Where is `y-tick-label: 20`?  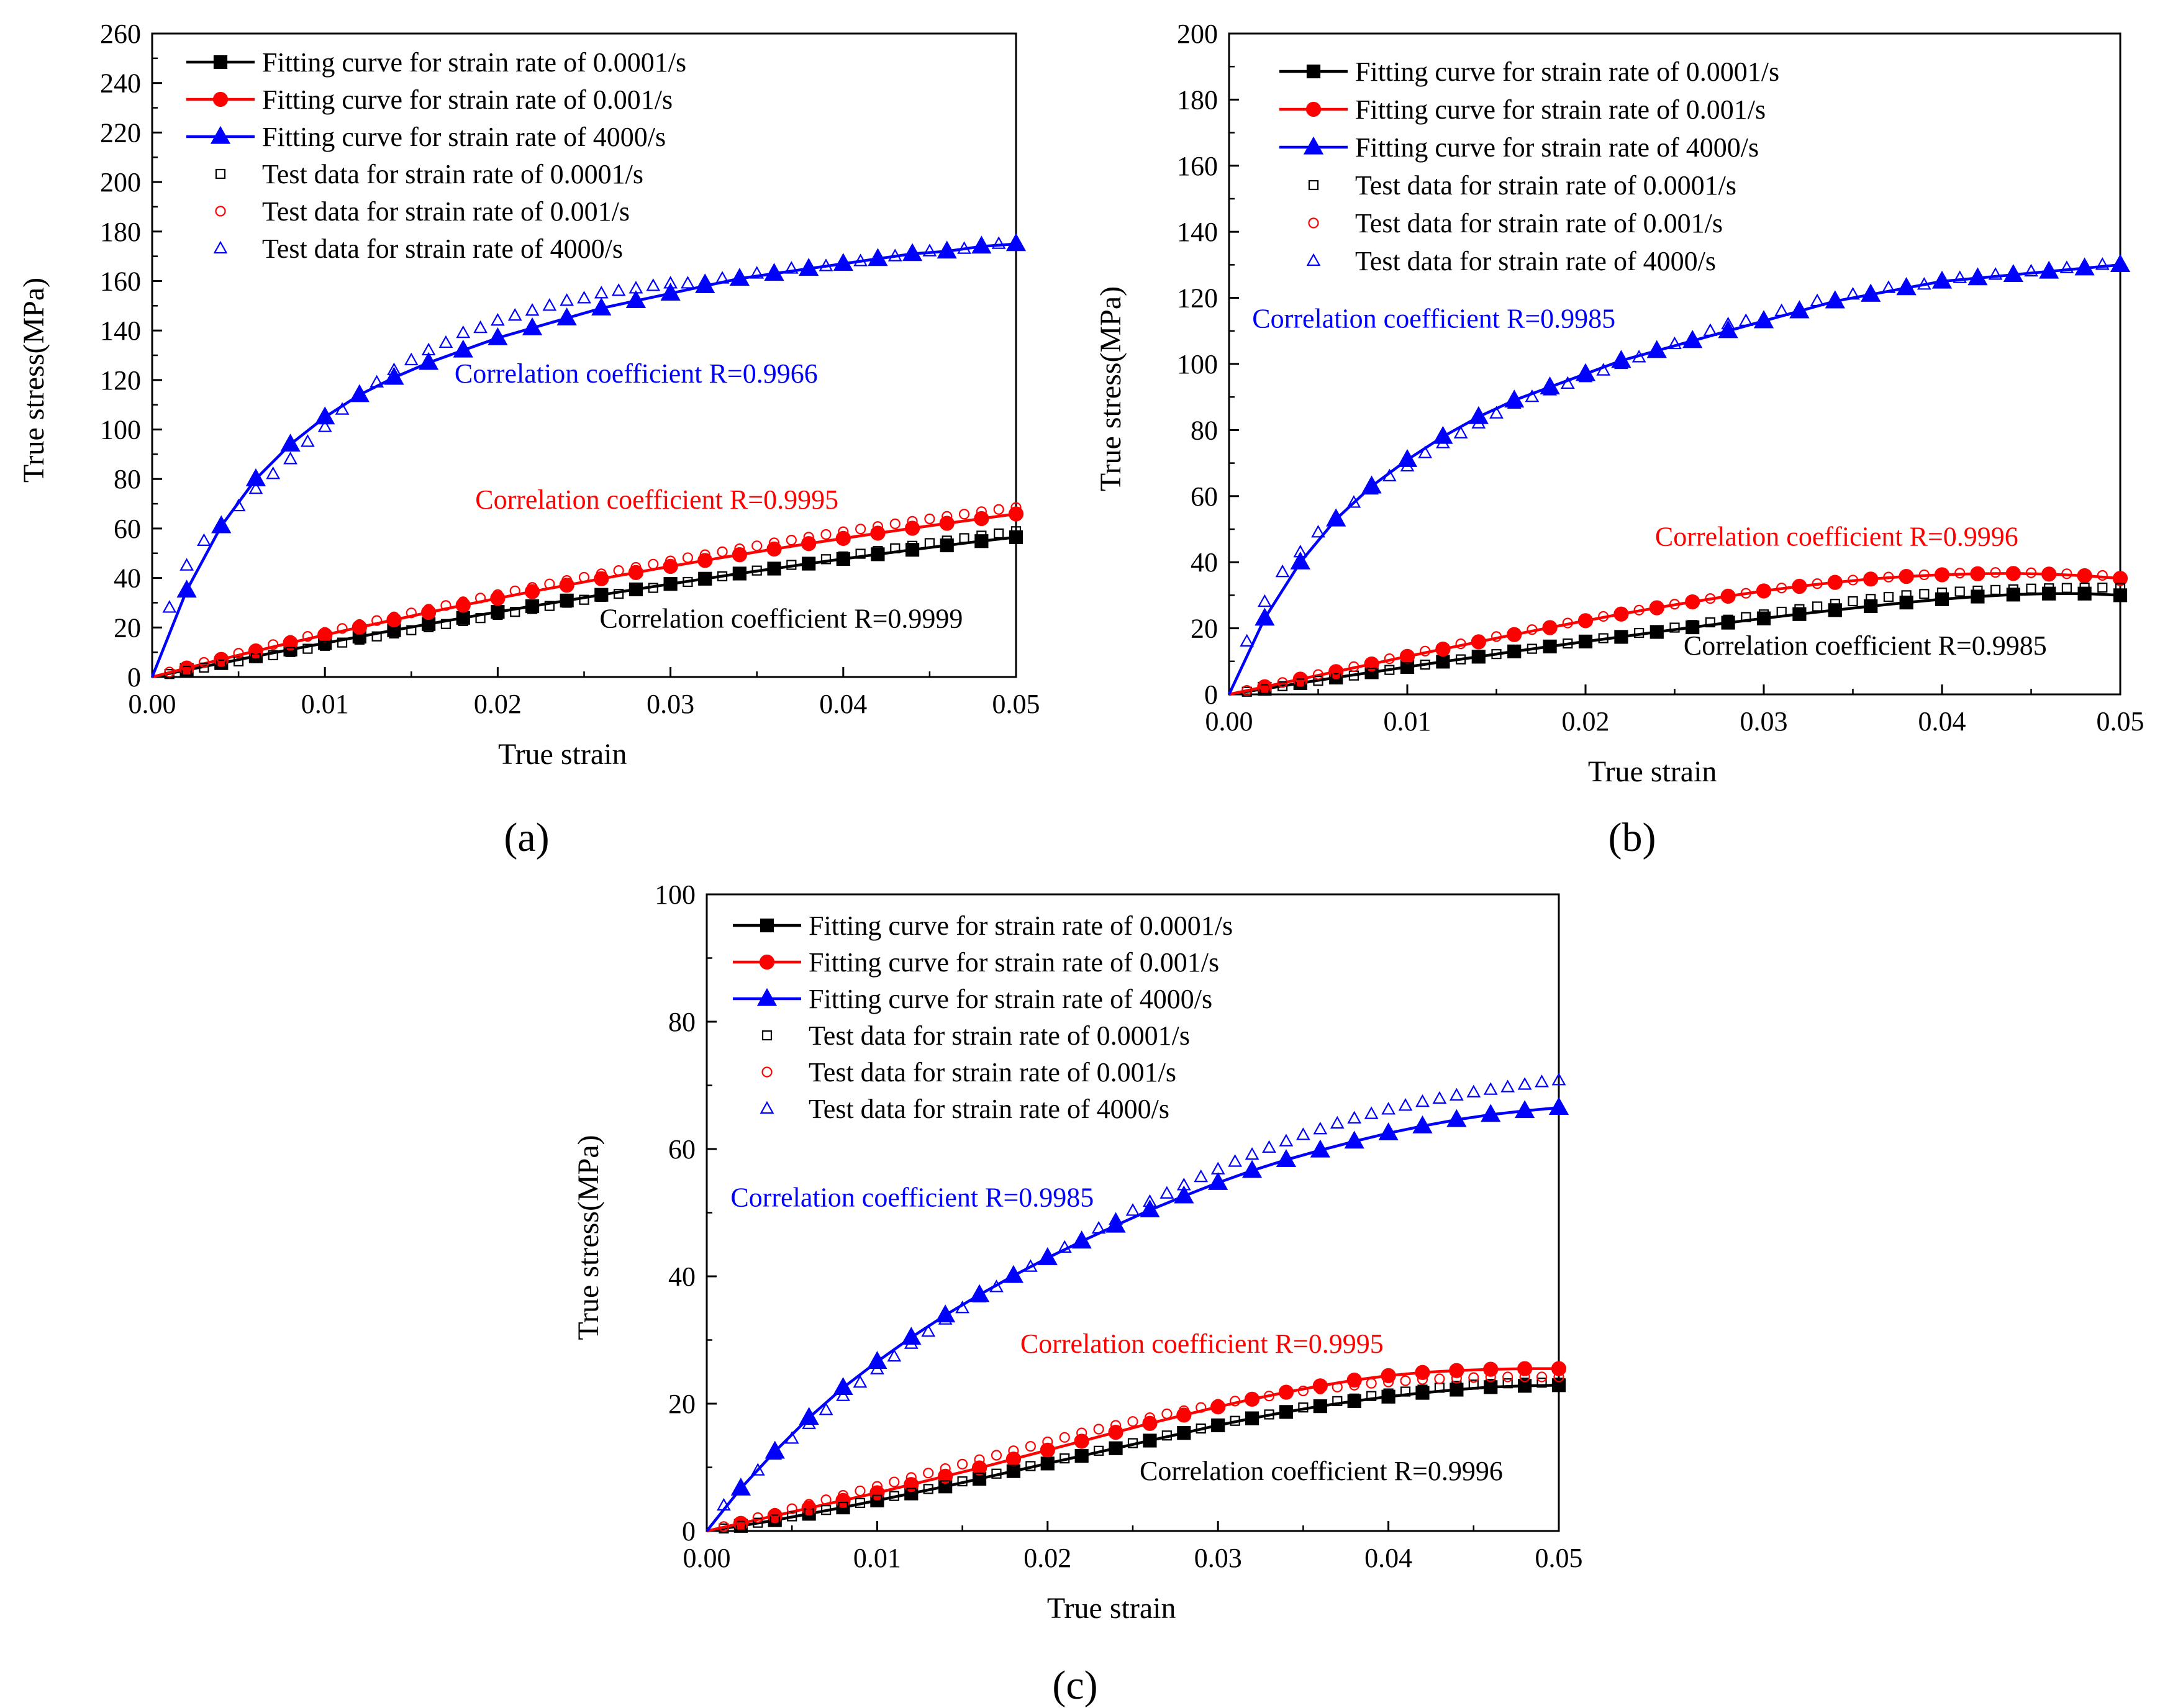
y-tick-label: 20 is located at coordinates (682, 1404).